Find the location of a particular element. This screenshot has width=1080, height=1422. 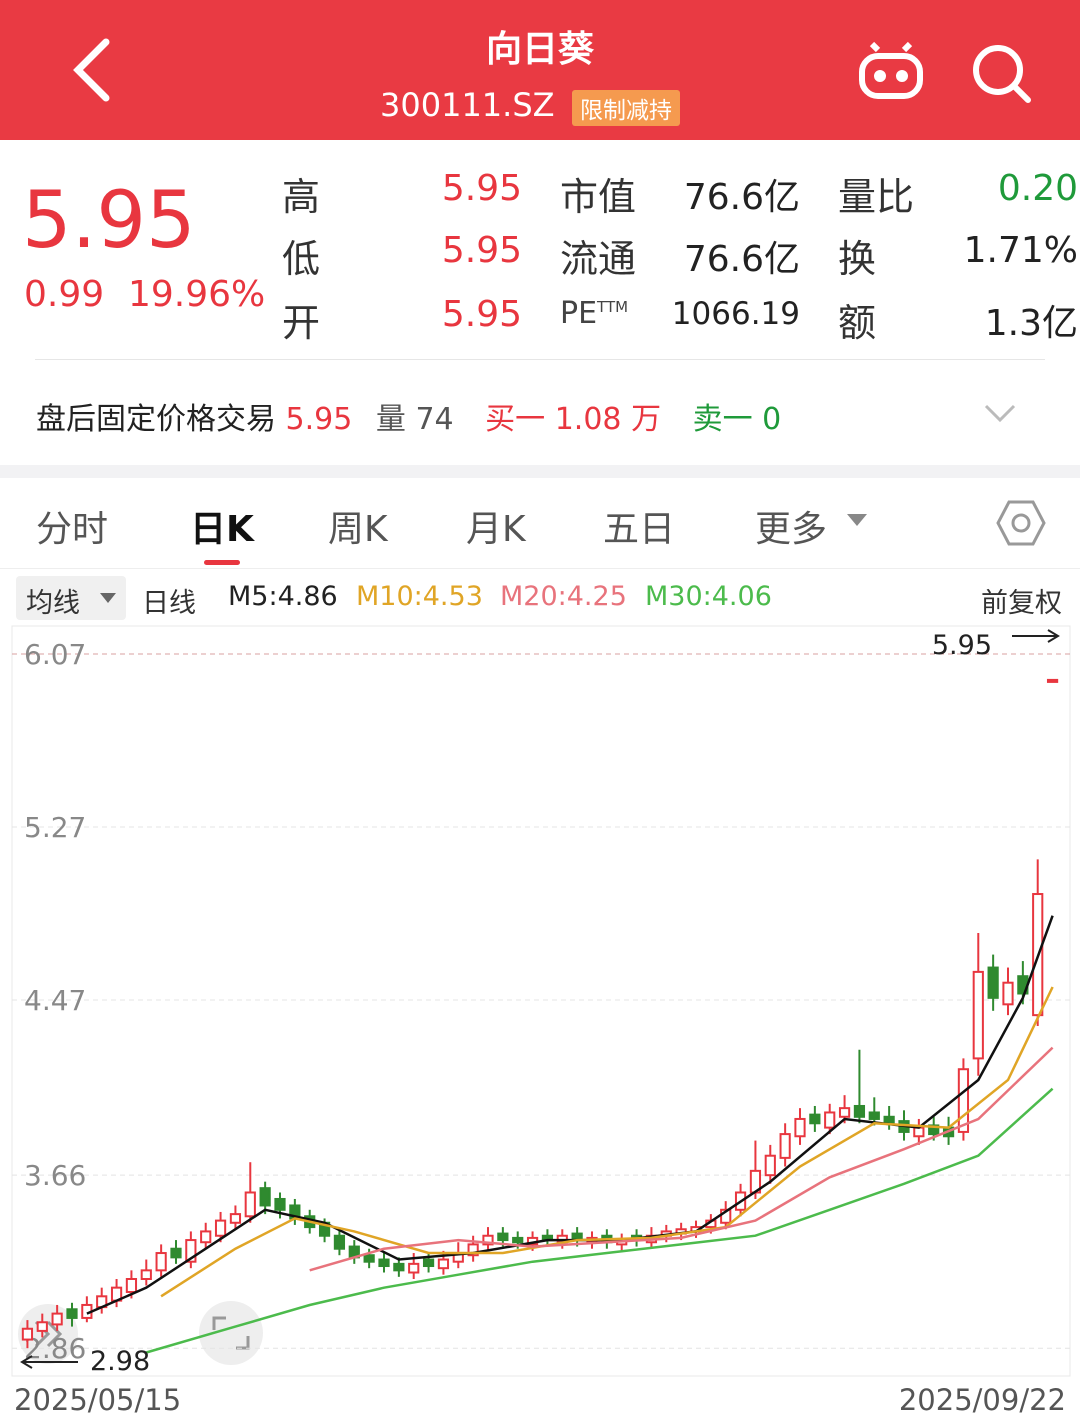

stat-label: 低 is located at coordinates (301, 259).